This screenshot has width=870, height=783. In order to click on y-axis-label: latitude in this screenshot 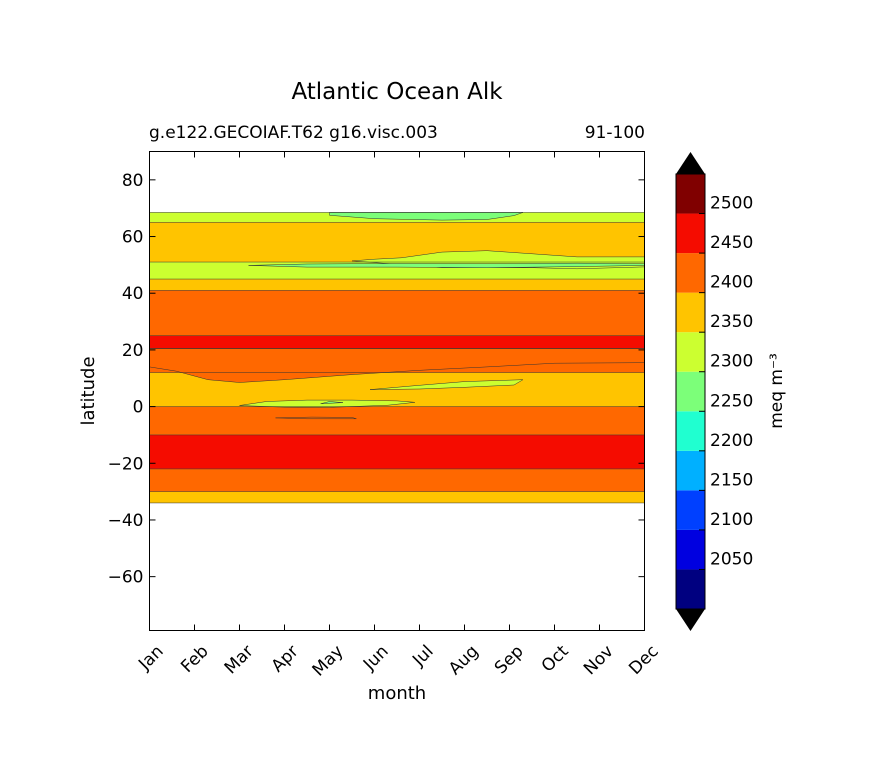, I will do `click(88, 390)`.